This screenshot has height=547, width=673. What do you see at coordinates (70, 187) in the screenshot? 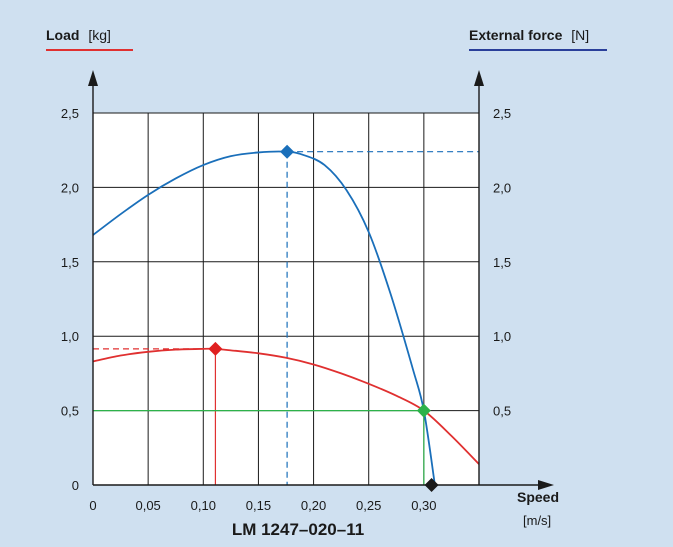
I see `y-tick-label-left: 2,0` at bounding box center [70, 187].